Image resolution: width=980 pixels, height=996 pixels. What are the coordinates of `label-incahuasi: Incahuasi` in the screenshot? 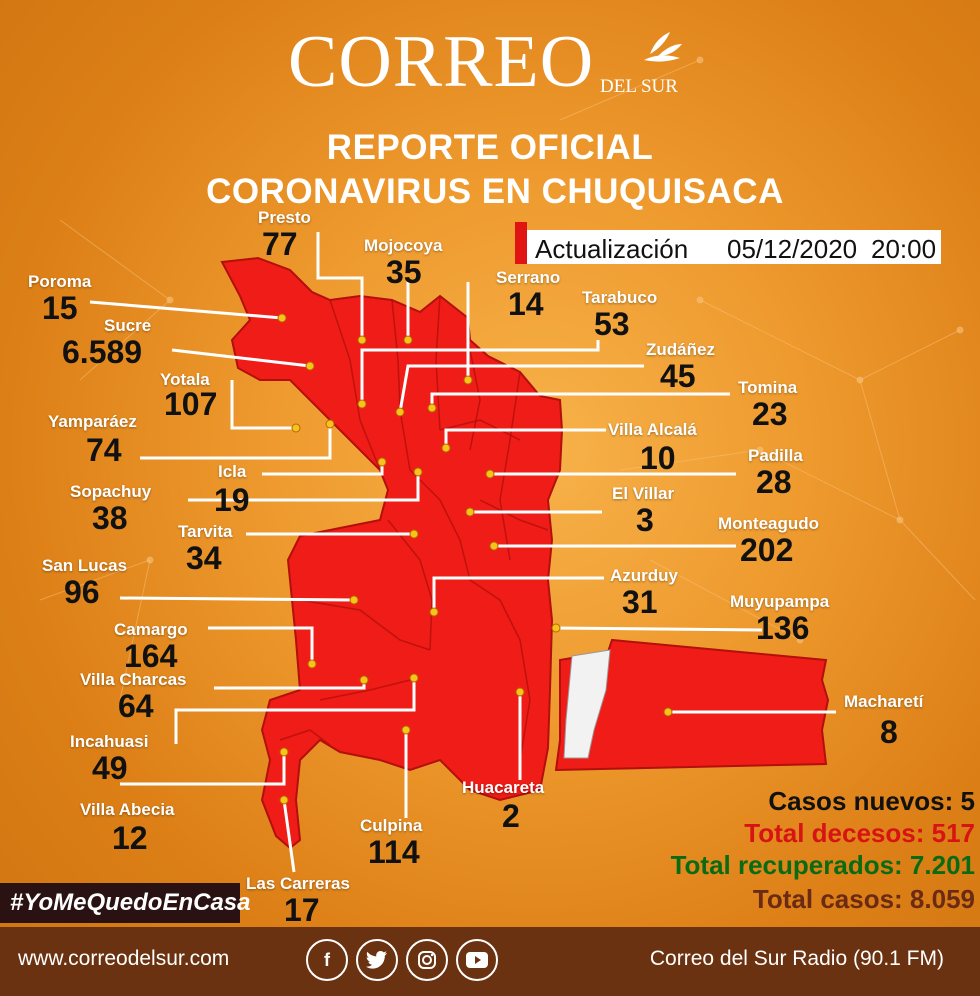 It's located at (109, 741).